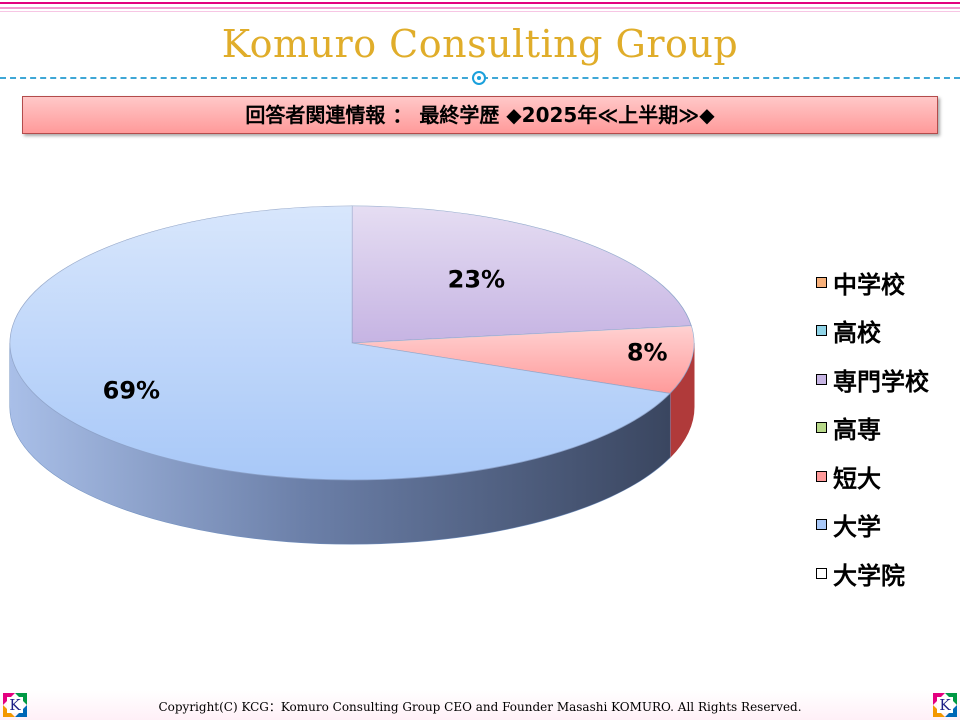 The height and width of the screenshot is (720, 960). I want to click on top-decorative-rule, so click(480, 7).